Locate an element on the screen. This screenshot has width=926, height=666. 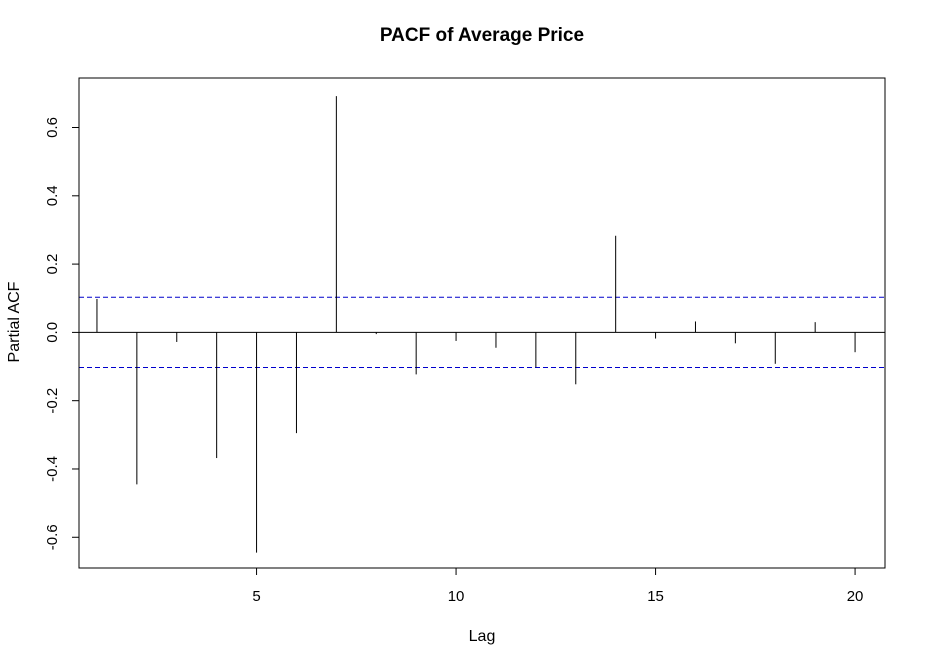
x-tick-label: 20 is located at coordinates (855, 596).